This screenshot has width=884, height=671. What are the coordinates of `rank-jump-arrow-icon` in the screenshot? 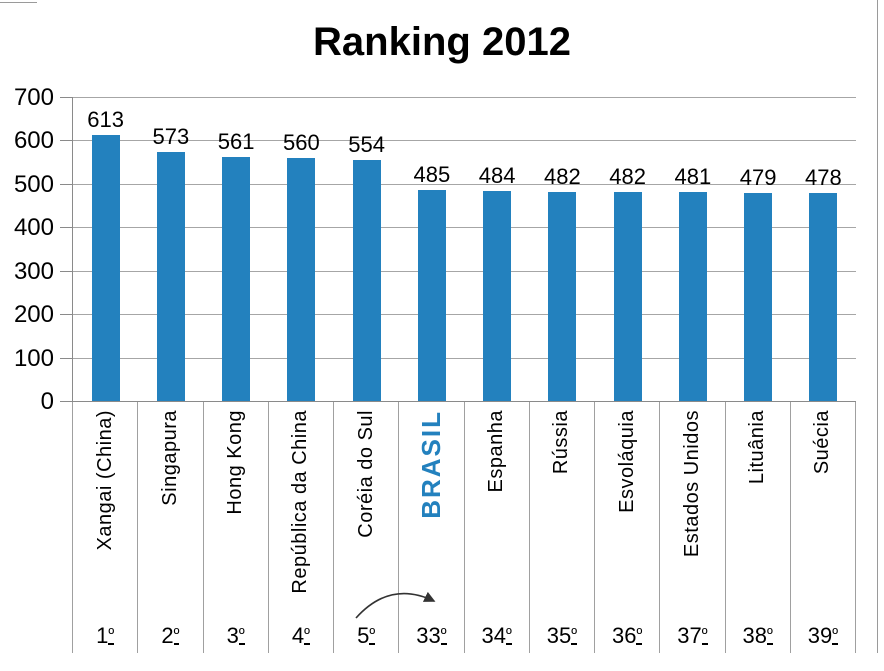 It's located at (395, 605).